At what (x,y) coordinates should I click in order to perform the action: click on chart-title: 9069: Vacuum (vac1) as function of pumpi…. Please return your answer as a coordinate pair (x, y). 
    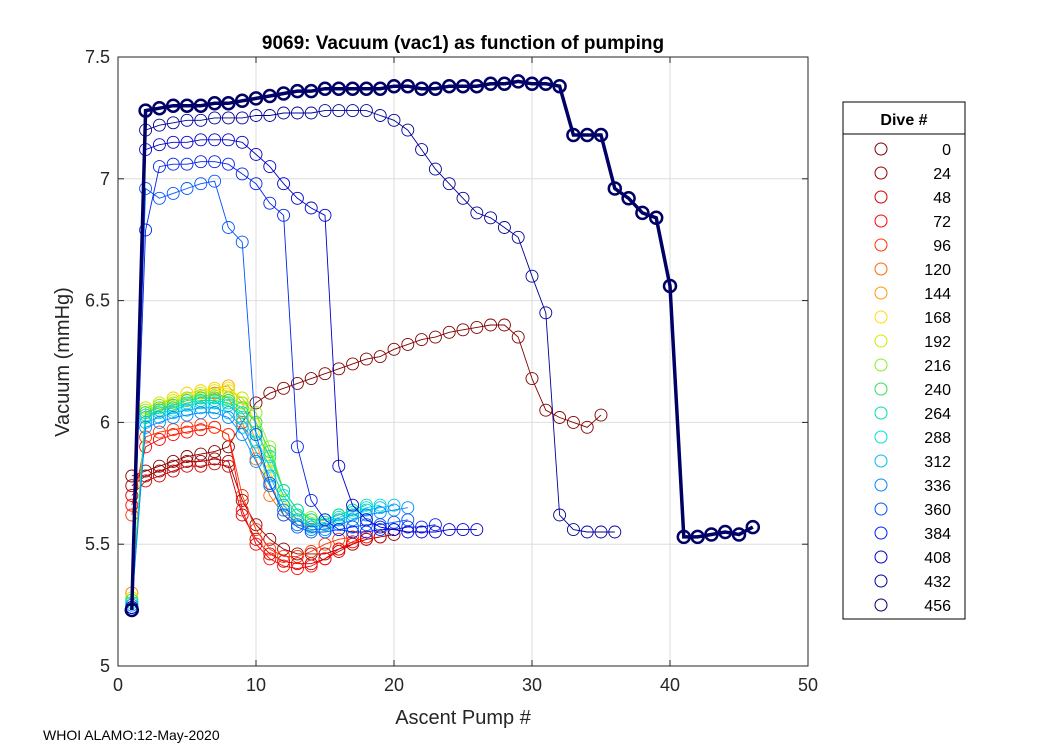
    Looking at the image, I should click on (463, 43).